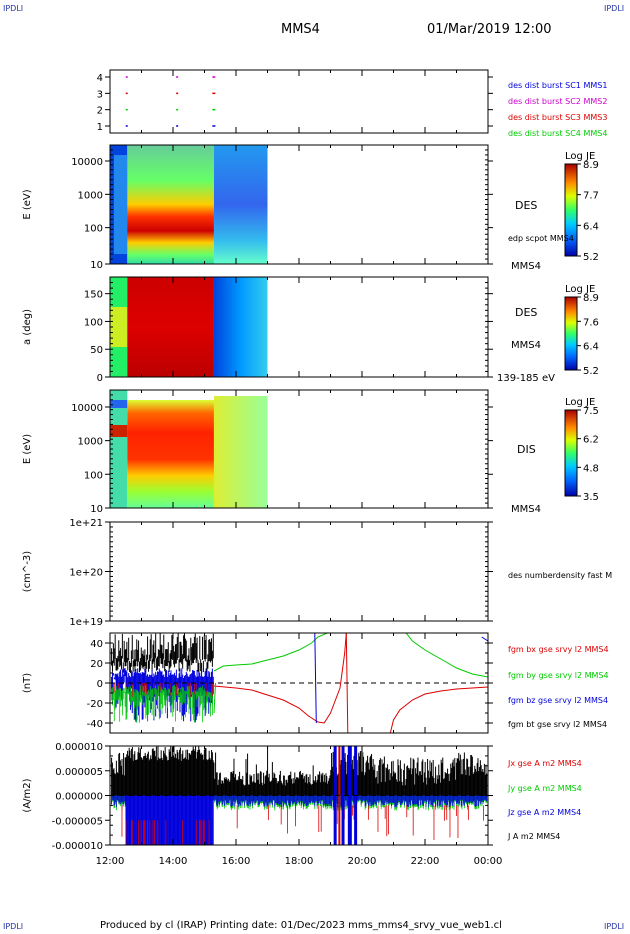 The height and width of the screenshot is (934, 630). What do you see at coordinates (558, 675) in the screenshot?
I see `legend-fgm-by: fgm by gse srvy l2 MMS4` at bounding box center [558, 675].